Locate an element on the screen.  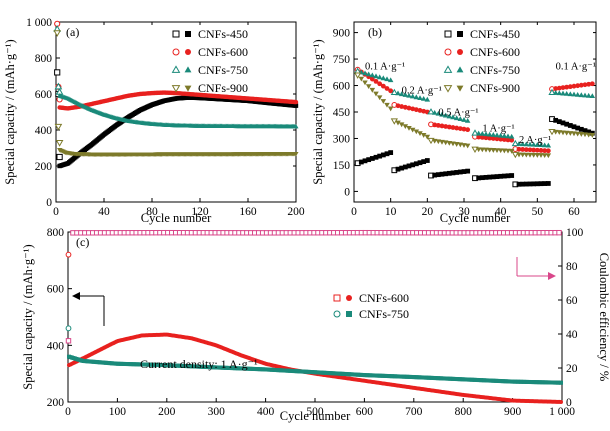
panel-c-ylabel: Special capacity / (mAh·g⁻¹) is located at coordinates (28, 316).